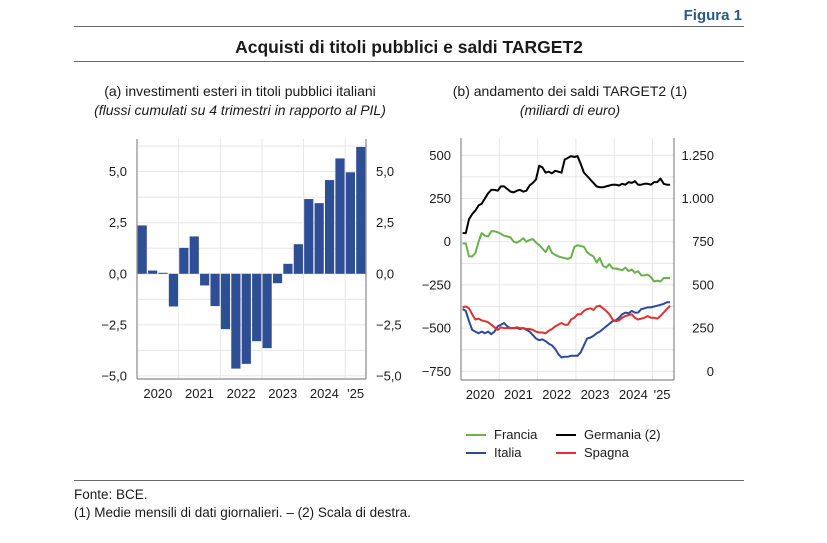  Describe the element at coordinates (118, 273) in the screenshot. I see `y-tick-label-left: 0,0` at that location.